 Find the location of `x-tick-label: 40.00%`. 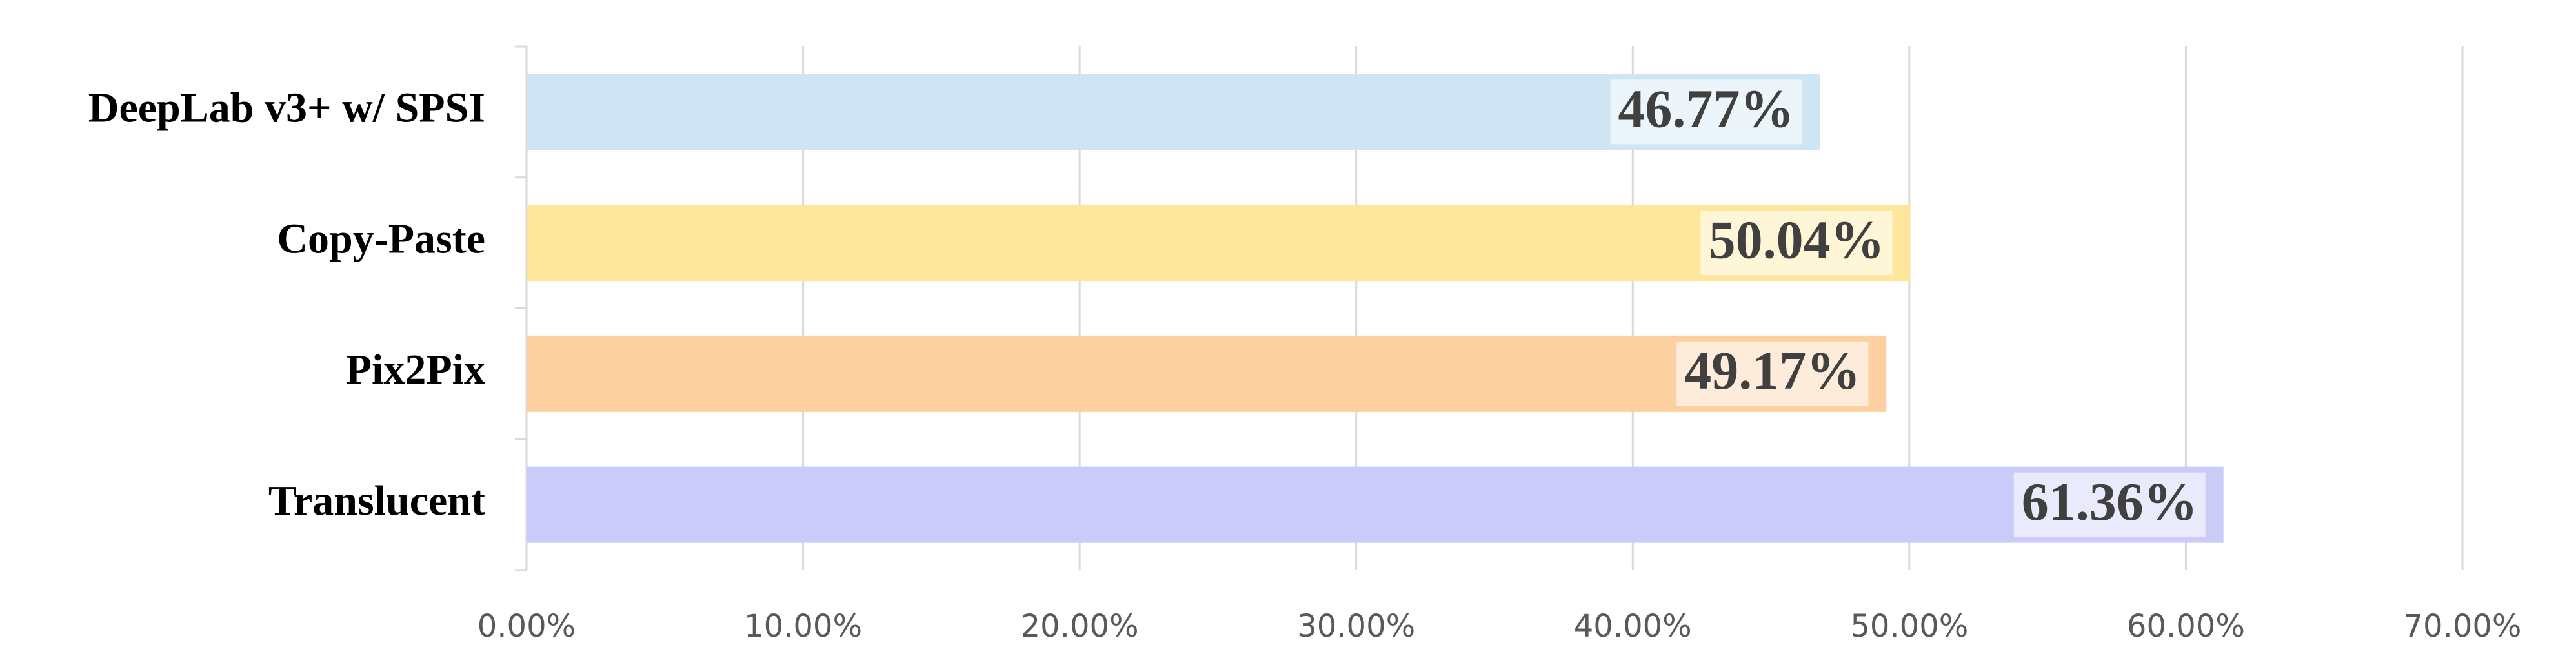

x-tick-label: 40.00% is located at coordinates (1633, 626).